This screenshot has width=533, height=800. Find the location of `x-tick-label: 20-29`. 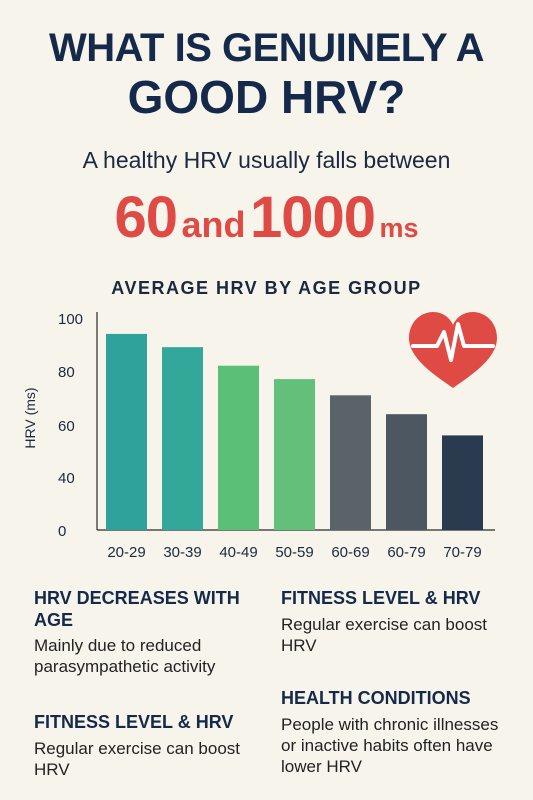

x-tick-label: 20-29 is located at coordinates (126, 552).